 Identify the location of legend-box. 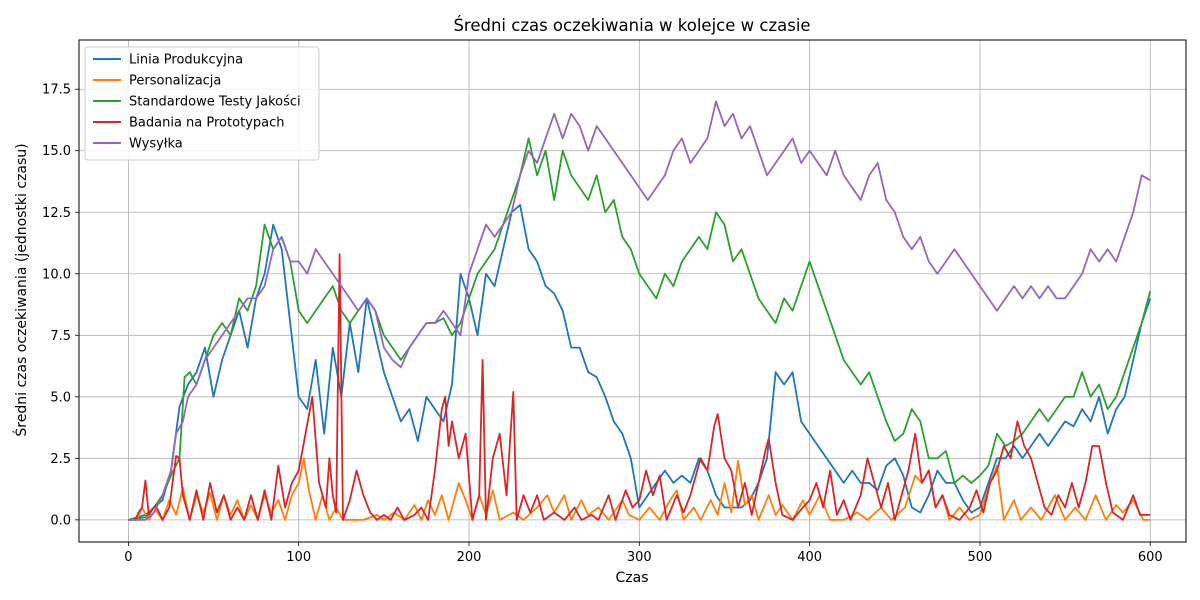
(202, 103).